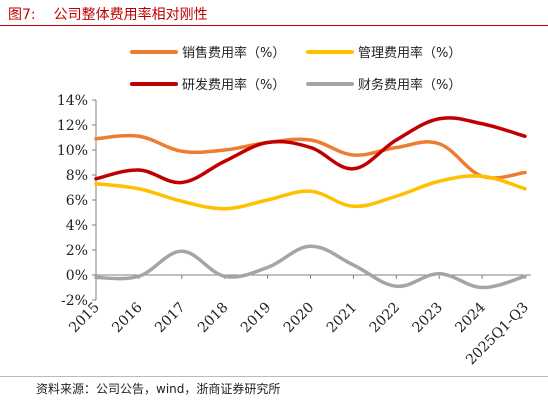  What do you see at coordinates (342, 318) in the screenshot?
I see `x-tick-label: 2021` at bounding box center [342, 318].